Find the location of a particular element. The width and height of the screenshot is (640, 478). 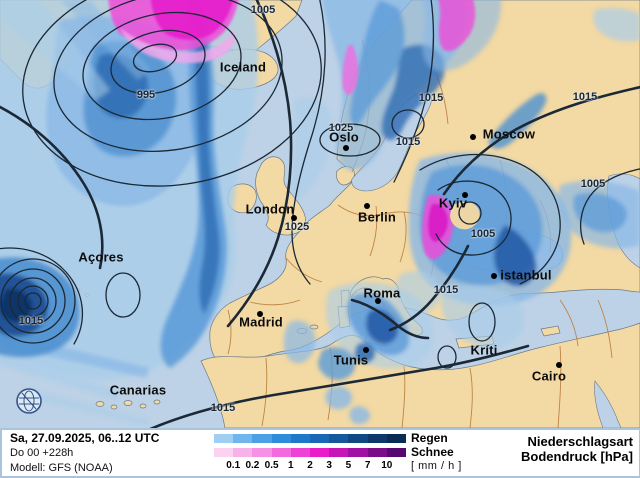

scale-tick: 0.2 is located at coordinates (252, 465).